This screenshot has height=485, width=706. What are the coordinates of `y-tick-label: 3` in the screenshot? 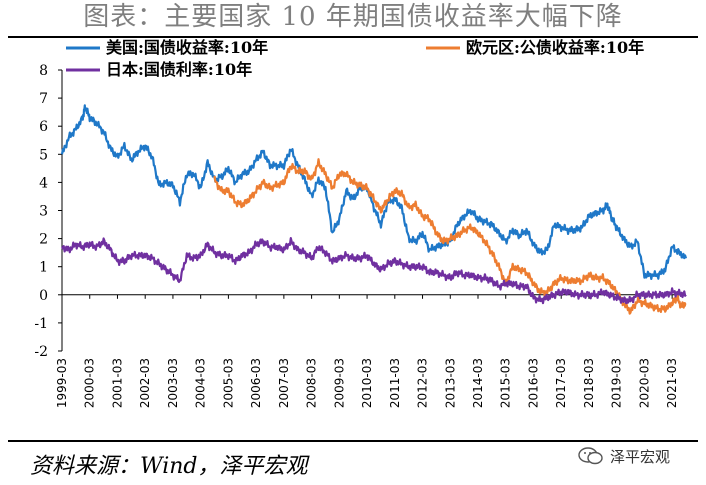 It's located at (43, 212).